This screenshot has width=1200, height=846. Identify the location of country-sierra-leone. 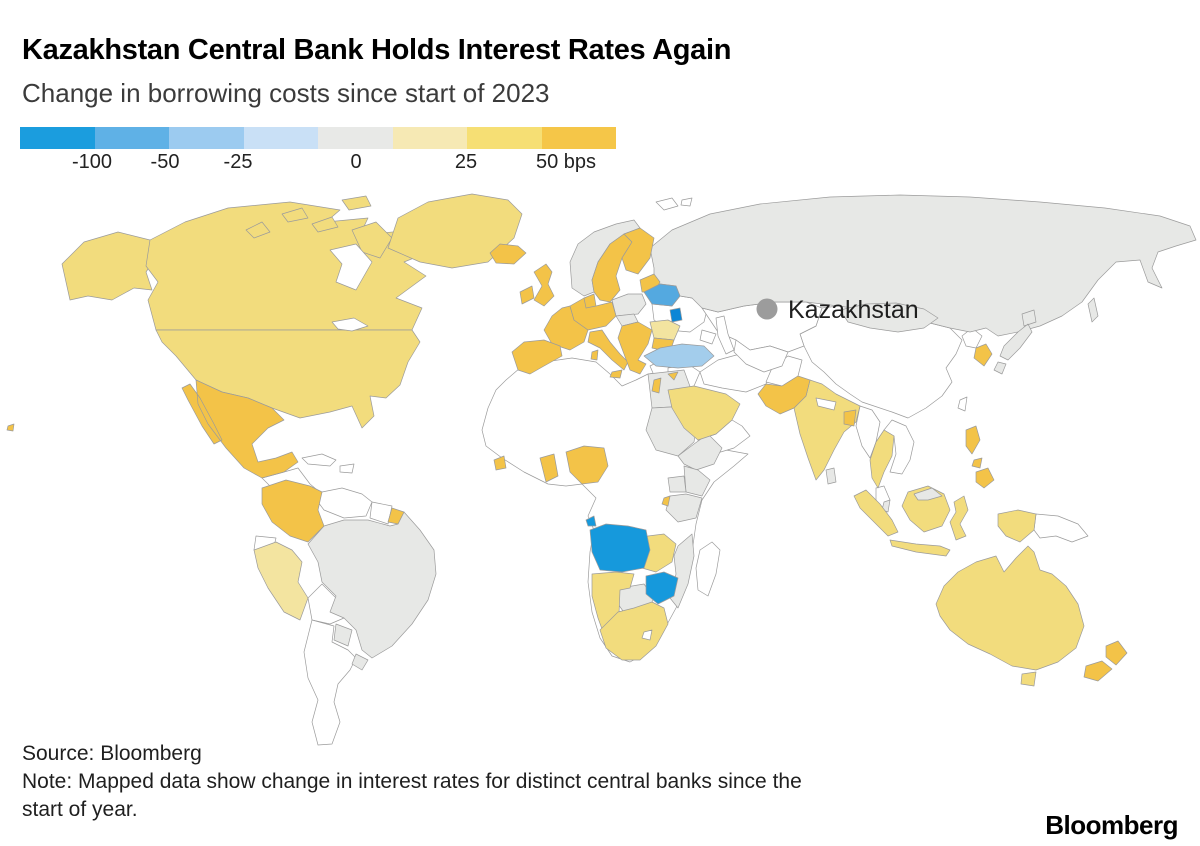
(500, 463).